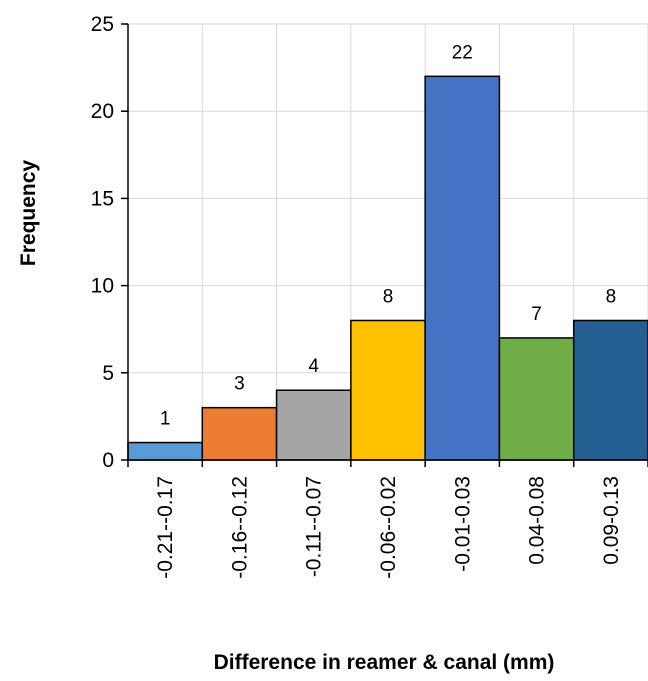 Image resolution: width=648 pixels, height=681 pixels. What do you see at coordinates (108, 460) in the screenshot?
I see `y-tick-label: 0` at bounding box center [108, 460].